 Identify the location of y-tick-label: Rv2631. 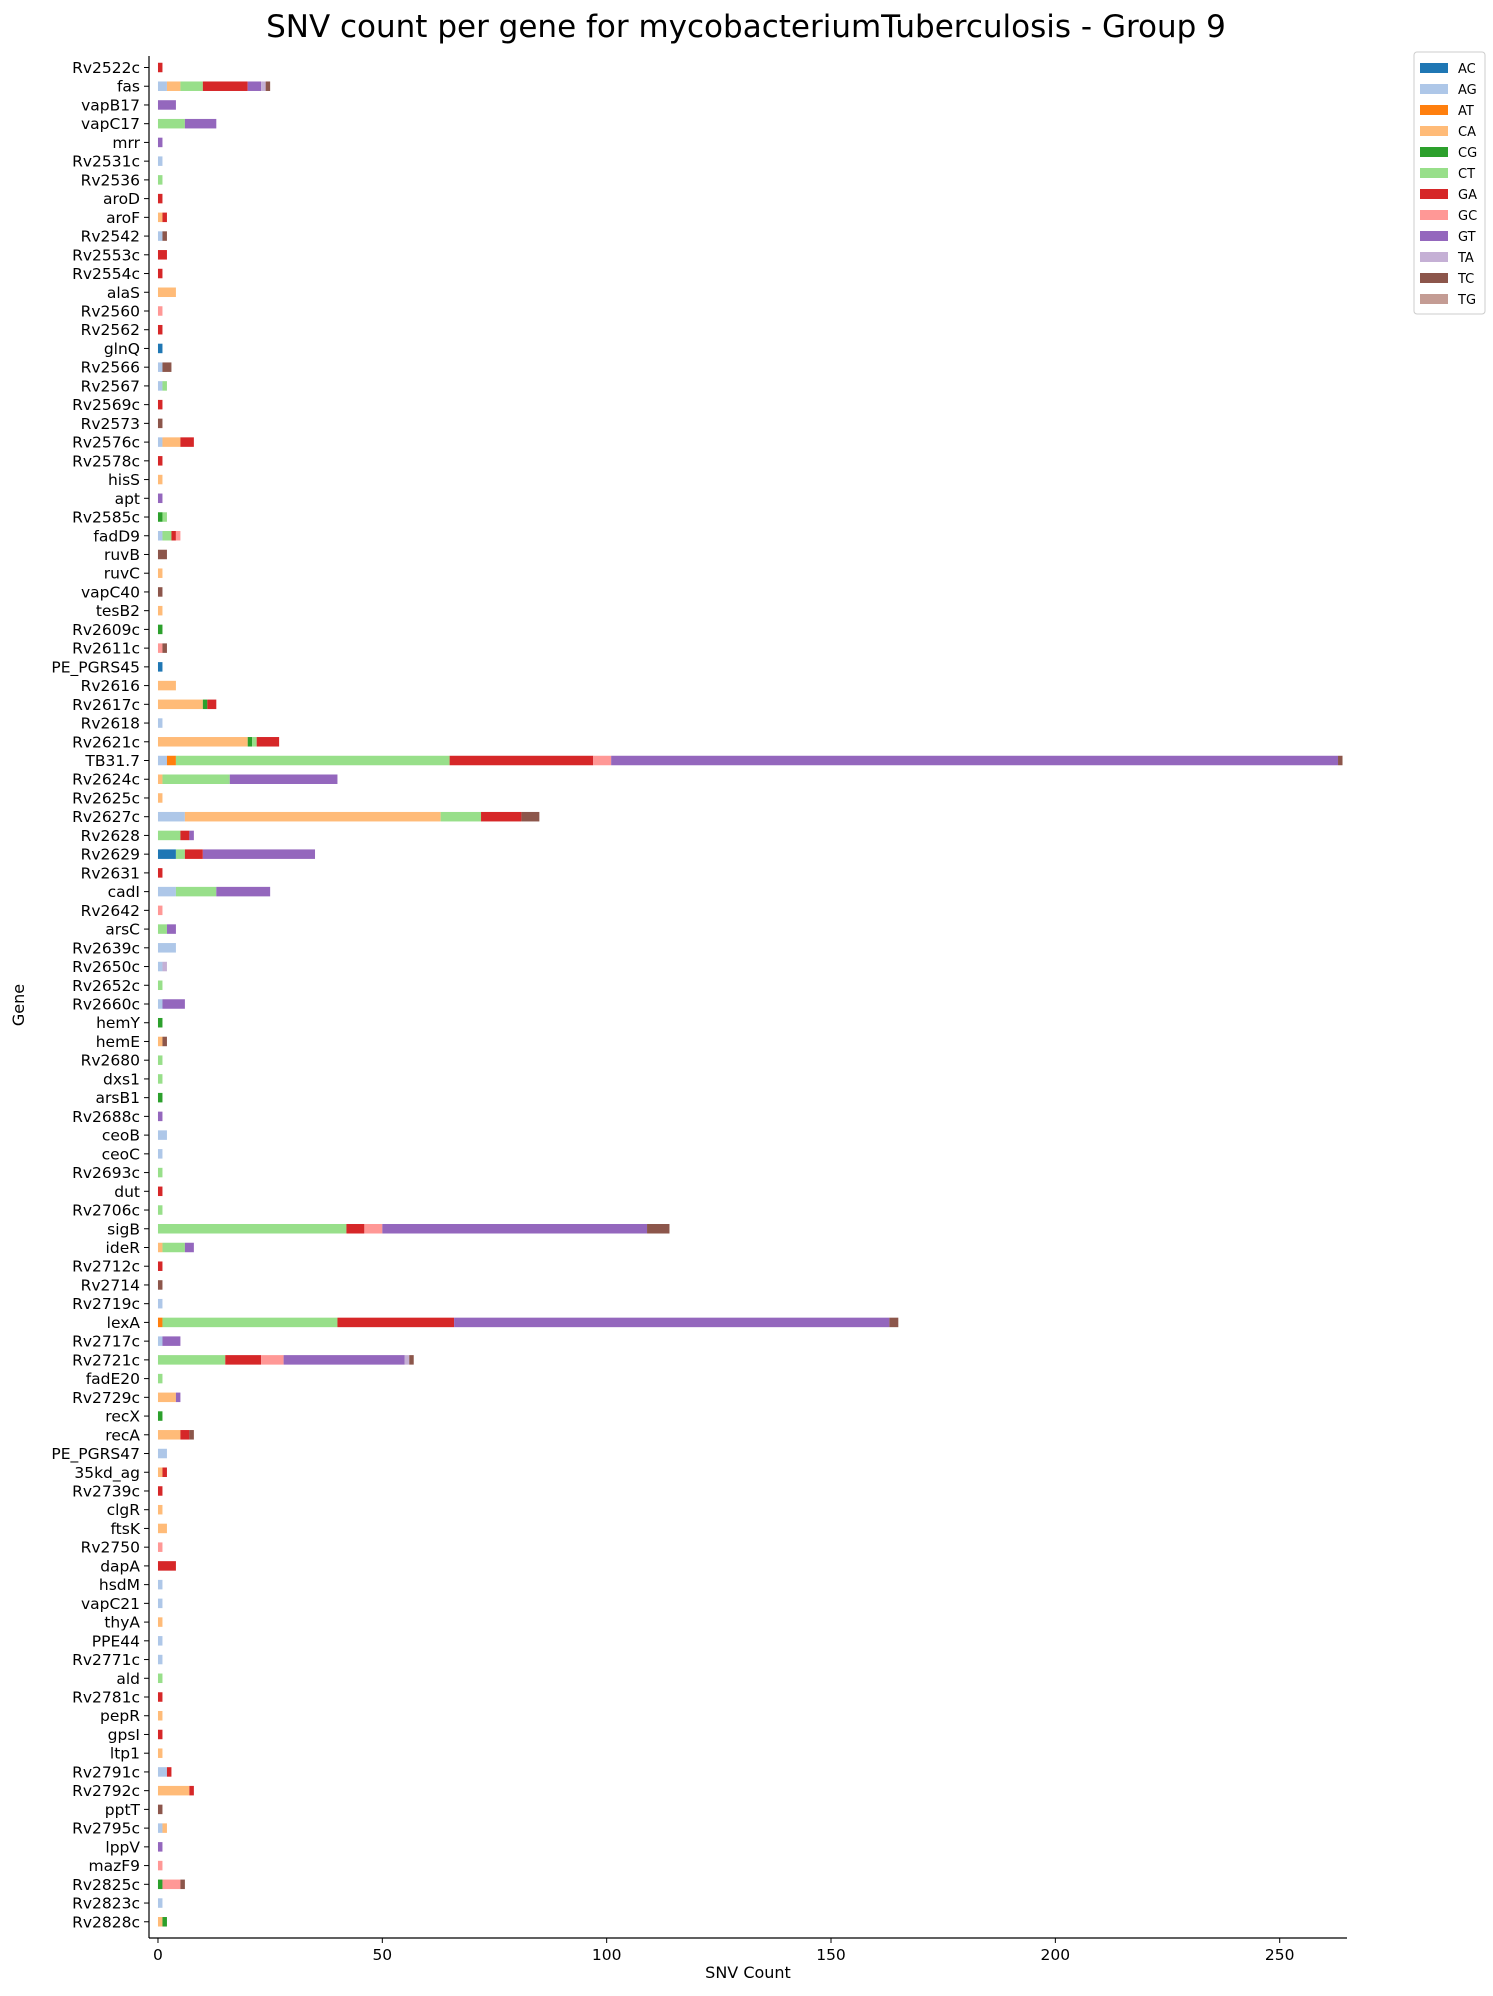
(110, 873).